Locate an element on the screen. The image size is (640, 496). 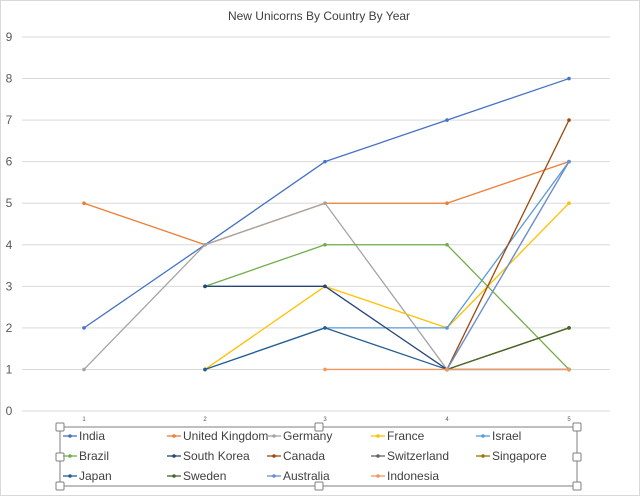
legend-marker-united-kingdom is located at coordinates (174, 436).